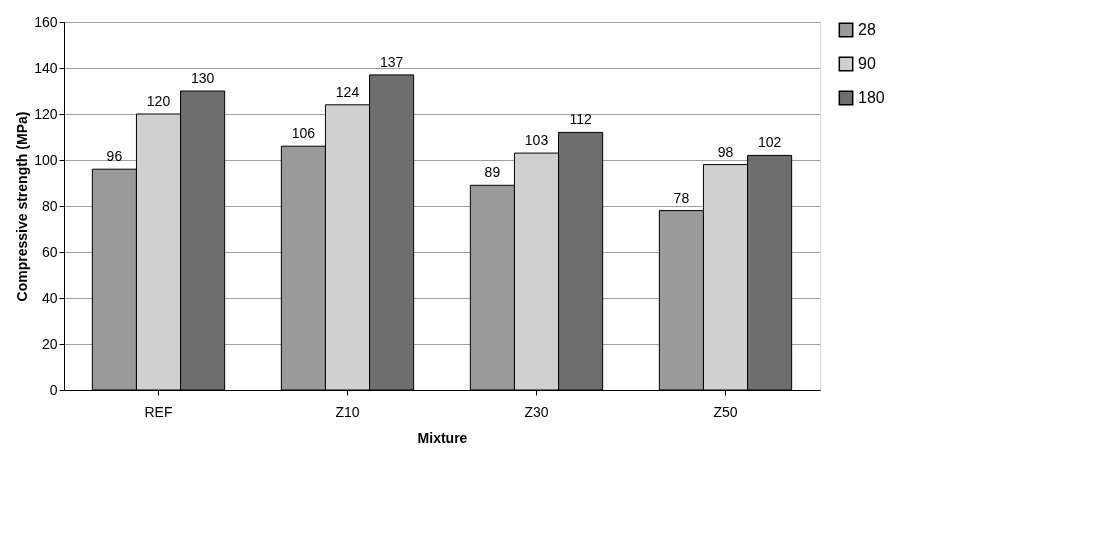 Image resolution: width=1095 pixels, height=556 pixels. What do you see at coordinates (347, 411) in the screenshot?
I see `x-tick-label: Z10` at bounding box center [347, 411].